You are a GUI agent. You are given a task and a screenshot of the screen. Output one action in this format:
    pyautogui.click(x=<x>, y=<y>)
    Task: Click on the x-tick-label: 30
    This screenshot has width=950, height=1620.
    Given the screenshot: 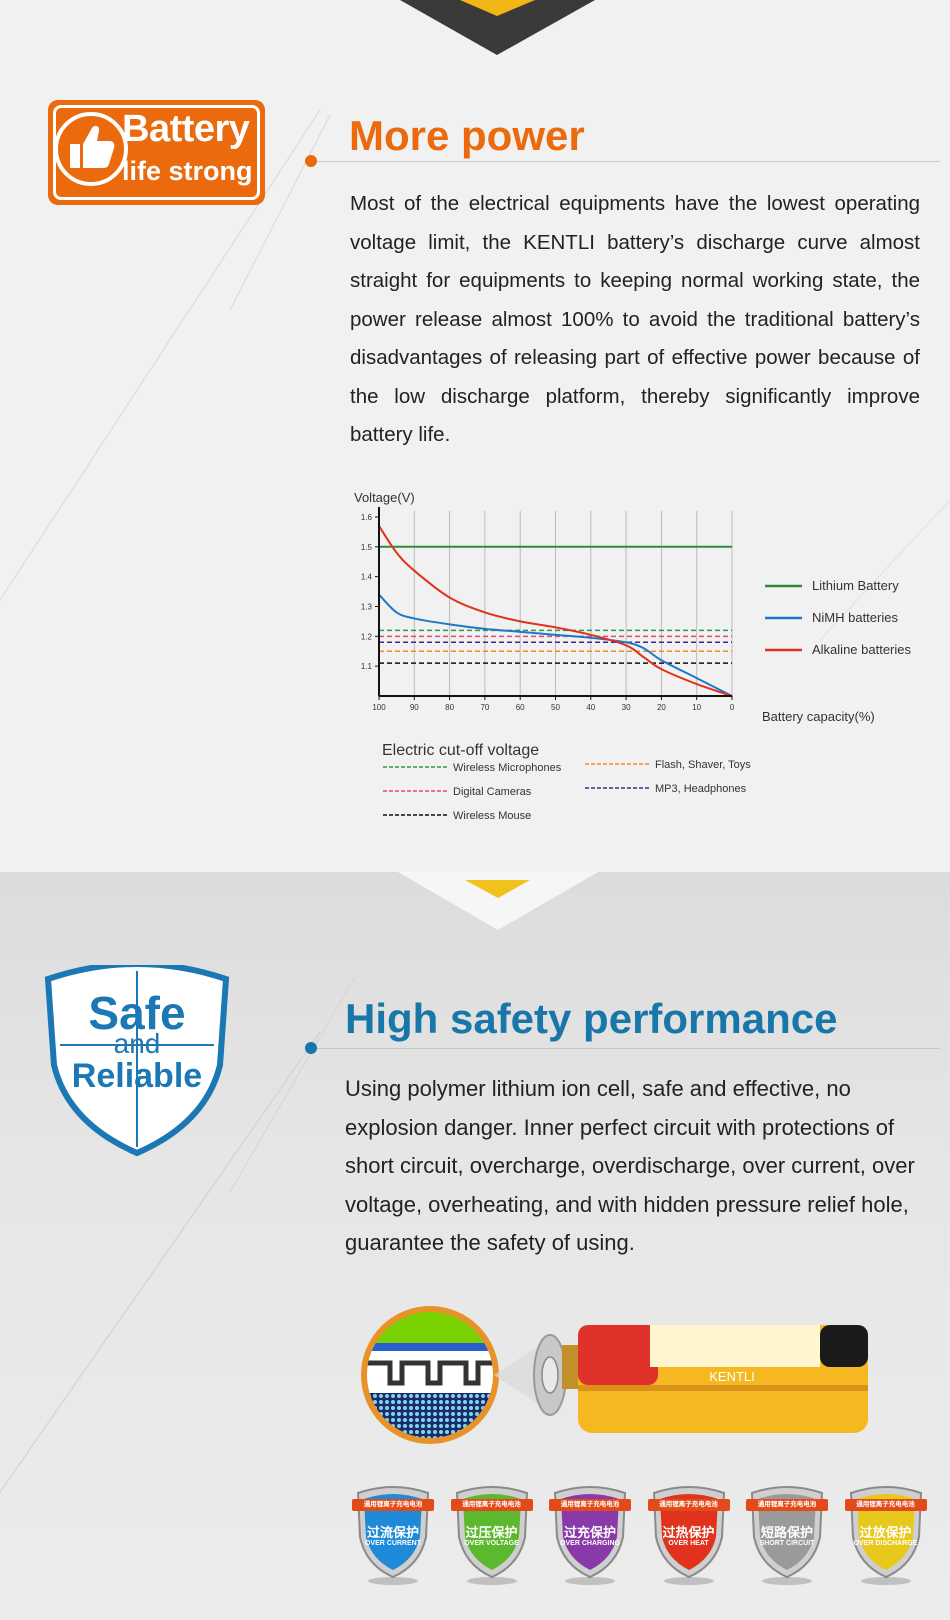 What is the action you would take?
    pyautogui.click(x=626, y=707)
    